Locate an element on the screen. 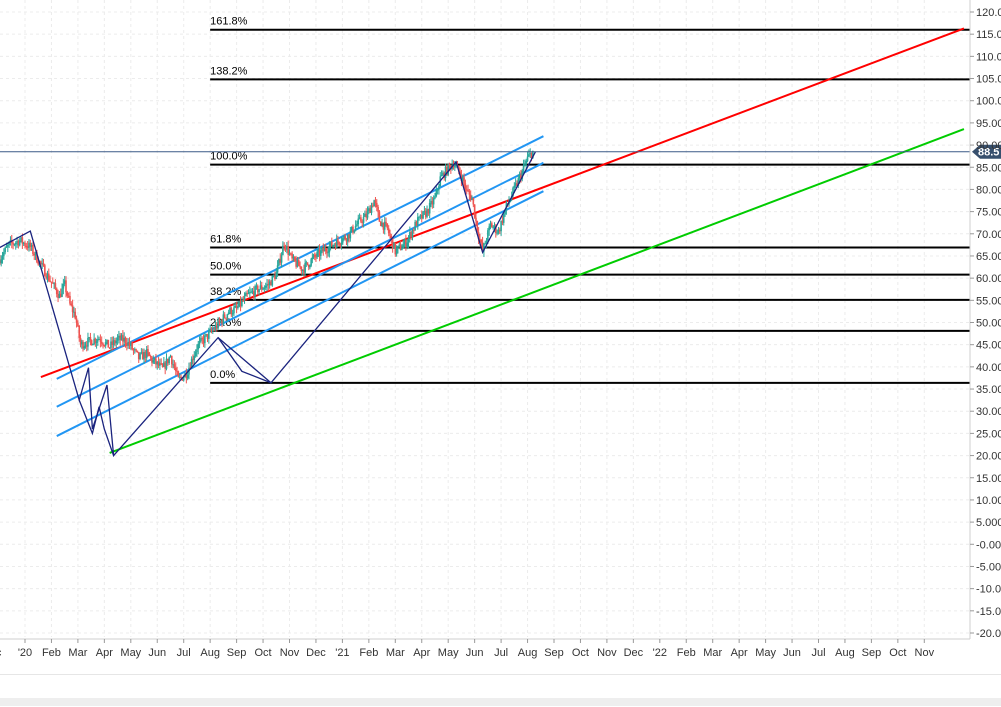 The height and width of the screenshot is (707, 1001). swing-line is located at coordinates (244, 360).